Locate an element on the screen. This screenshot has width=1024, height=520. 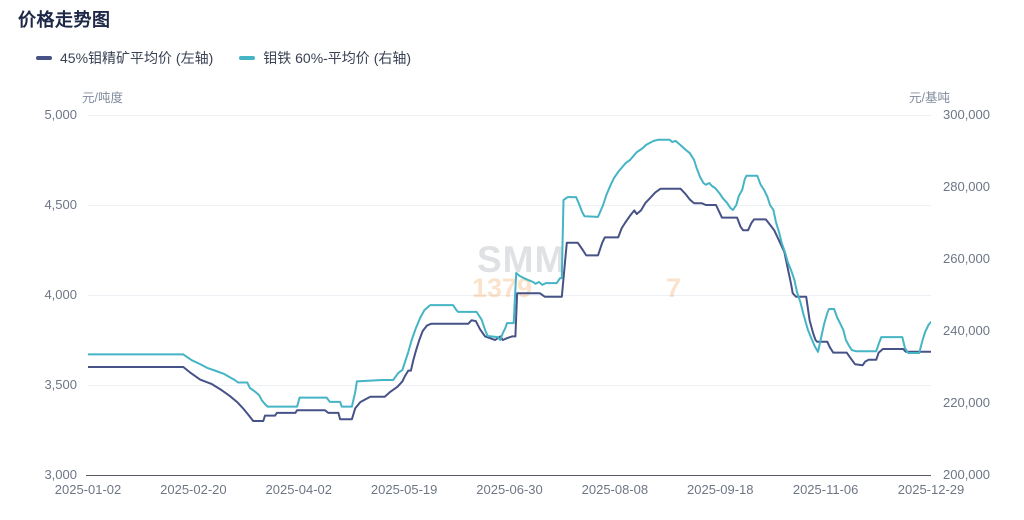
right-axis-tick-label: 240,000 is located at coordinates (966, 330).